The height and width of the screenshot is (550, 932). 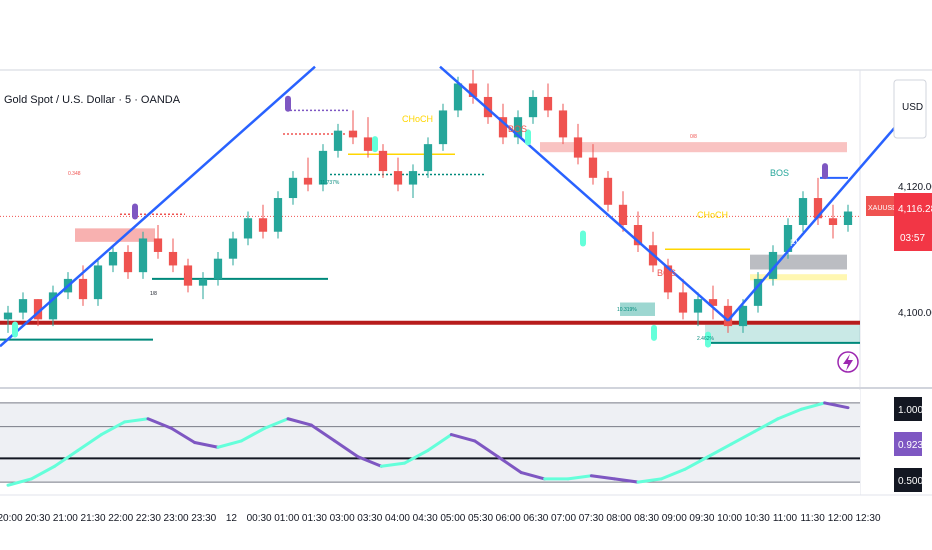 I want to click on svg-text: 1.000, so click(x=910, y=410).